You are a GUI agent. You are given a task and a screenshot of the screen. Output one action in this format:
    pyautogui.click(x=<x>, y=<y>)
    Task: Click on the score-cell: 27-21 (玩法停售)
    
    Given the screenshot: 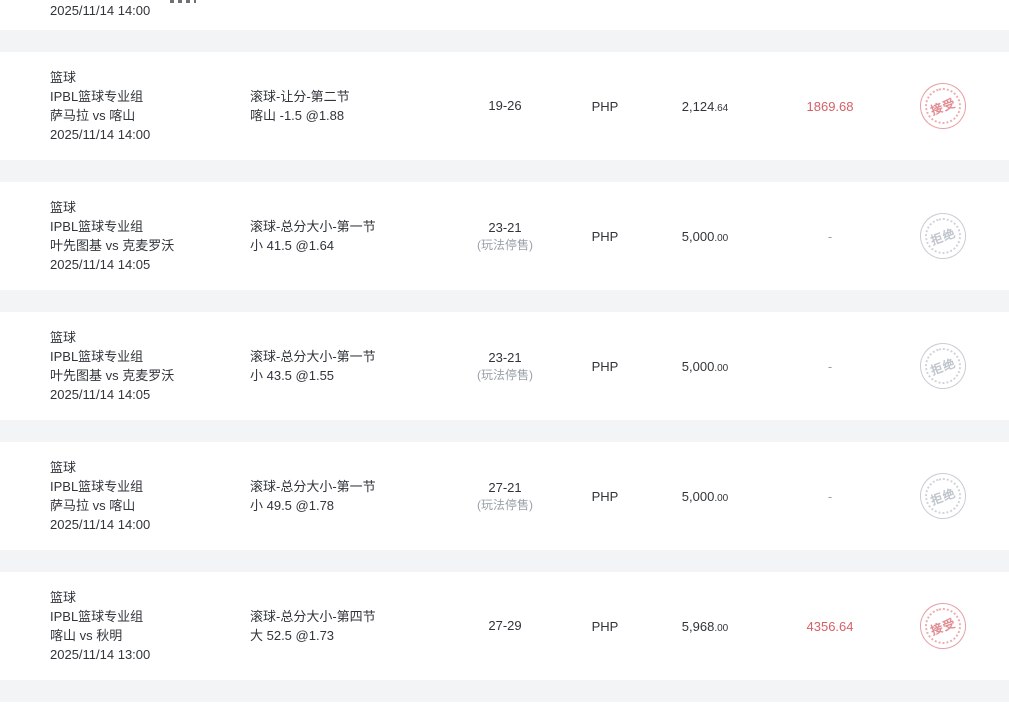 What is the action you would take?
    pyautogui.click(x=505, y=496)
    